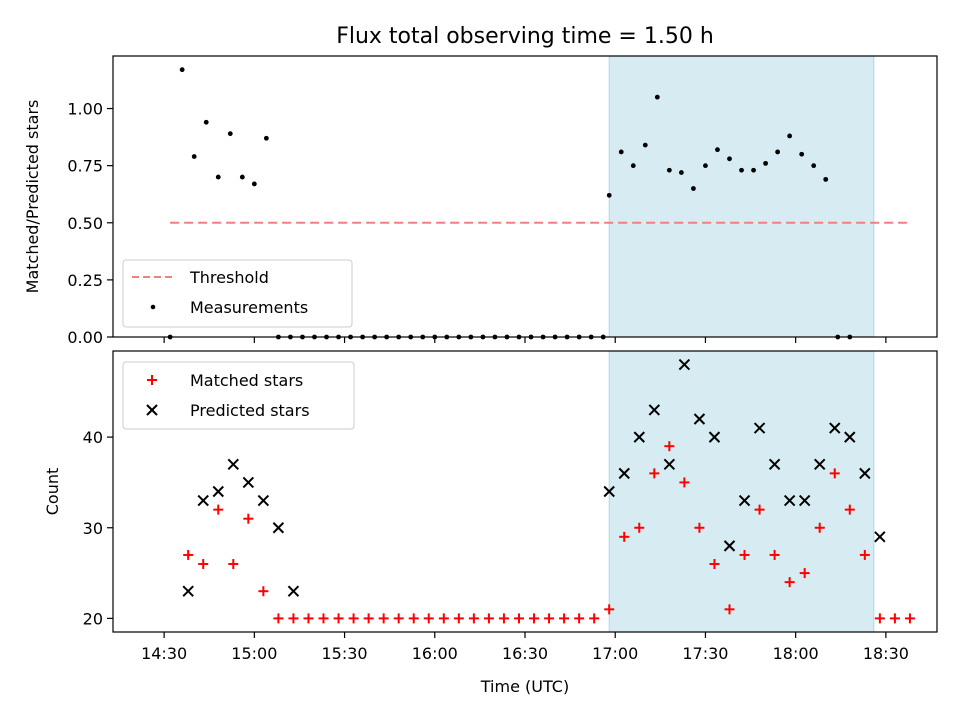  What do you see at coordinates (524, 686) in the screenshot?
I see `x-axis-label: Time (UTC)` at bounding box center [524, 686].